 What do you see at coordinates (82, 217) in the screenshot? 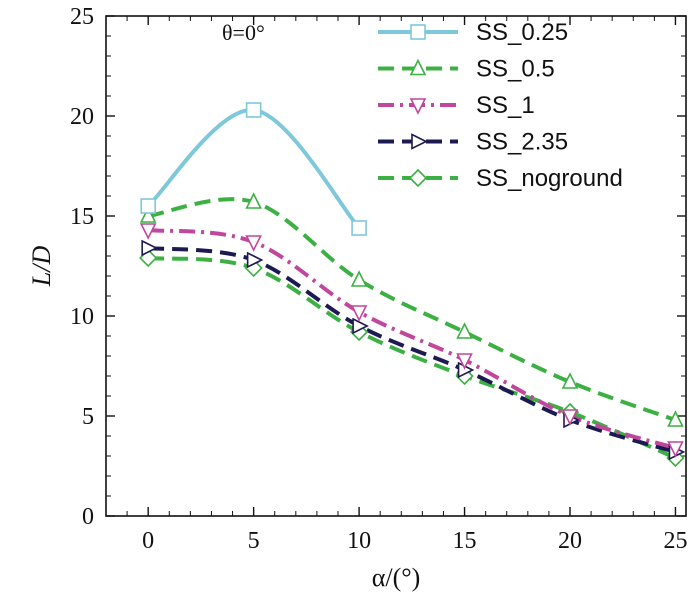
I see `y-tick-label-3: 15` at bounding box center [82, 217].